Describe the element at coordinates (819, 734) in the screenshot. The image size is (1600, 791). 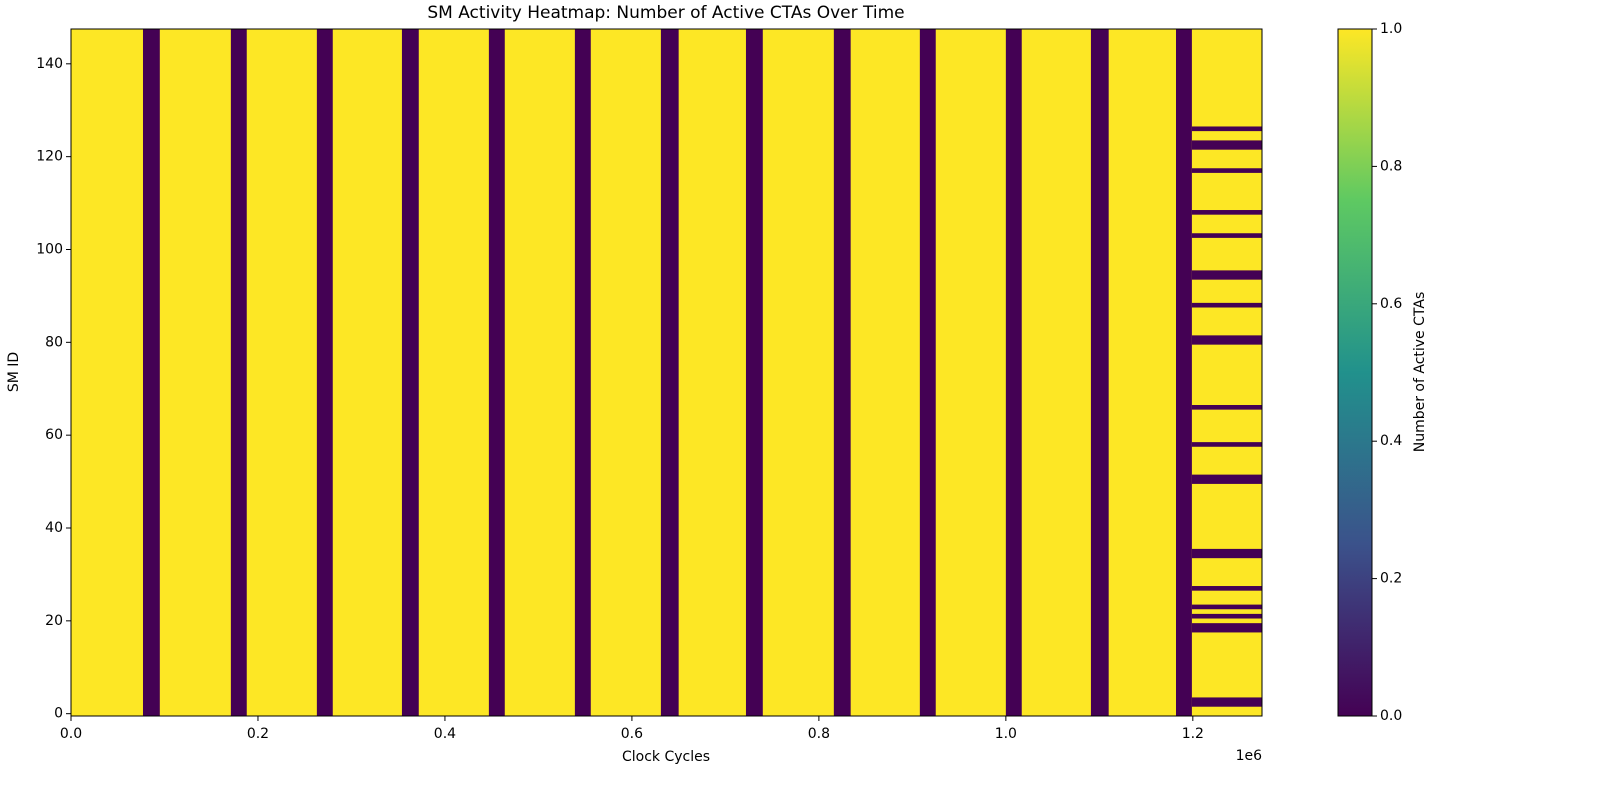
I see `x-tick-label: 0.8` at that location.